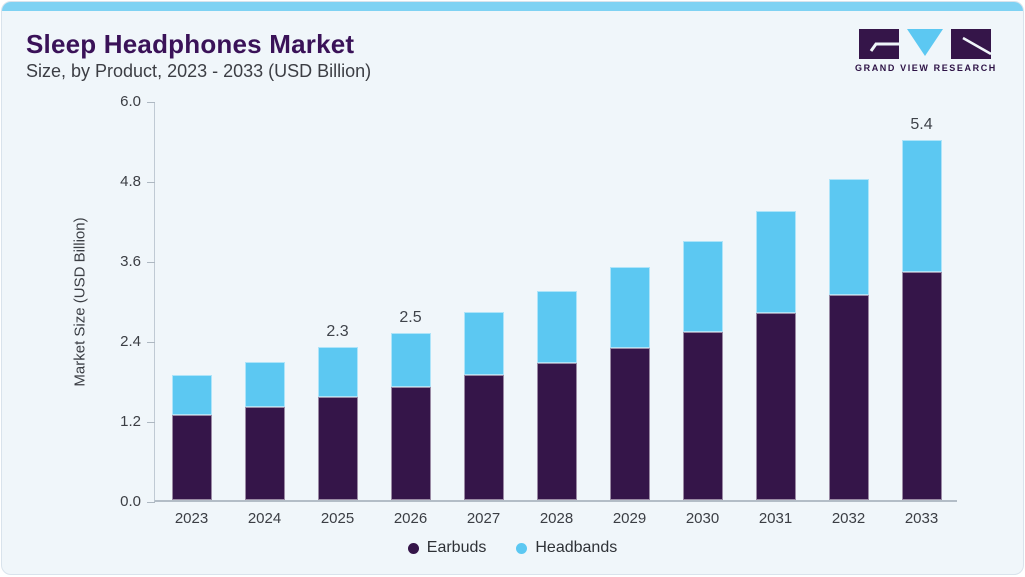 The image size is (1025, 577). What do you see at coordinates (775, 406) in the screenshot?
I see `bar-segment-earbuds-2031` at bounding box center [775, 406].